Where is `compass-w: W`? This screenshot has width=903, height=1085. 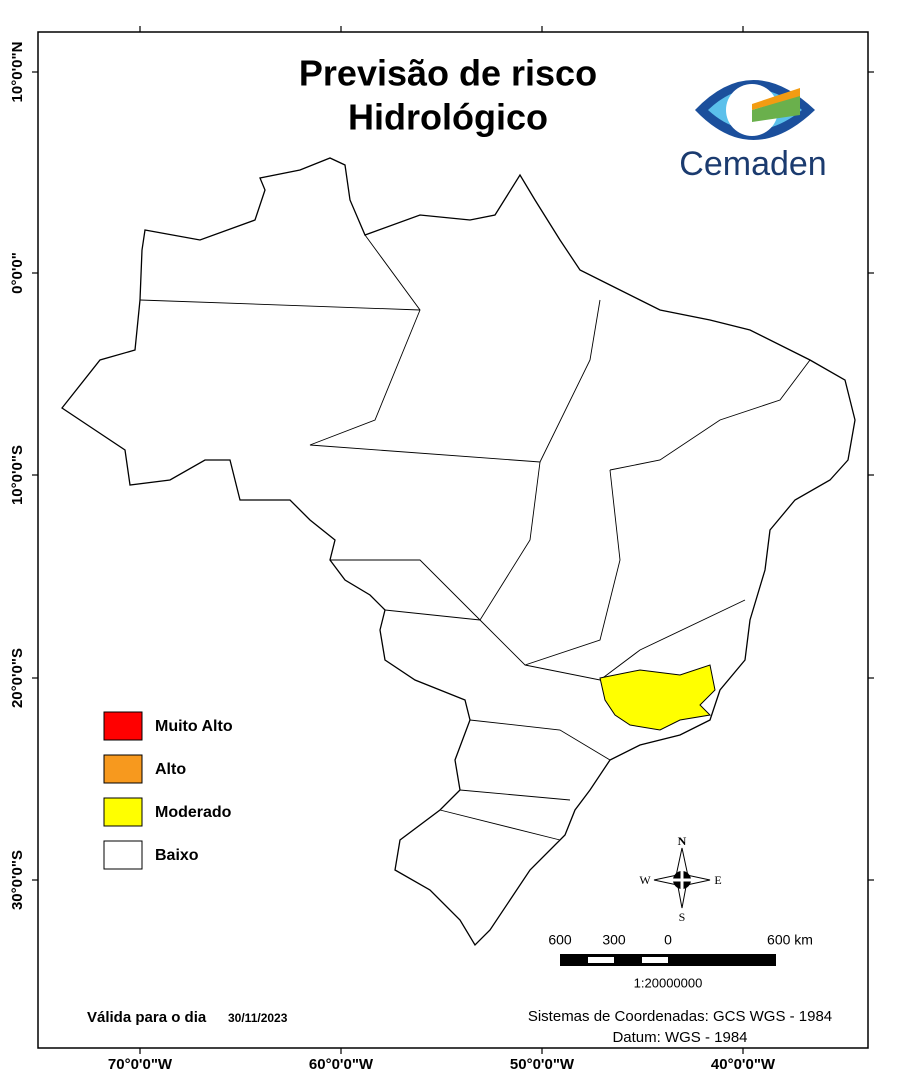
compass-w: W is located at coordinates (645, 880).